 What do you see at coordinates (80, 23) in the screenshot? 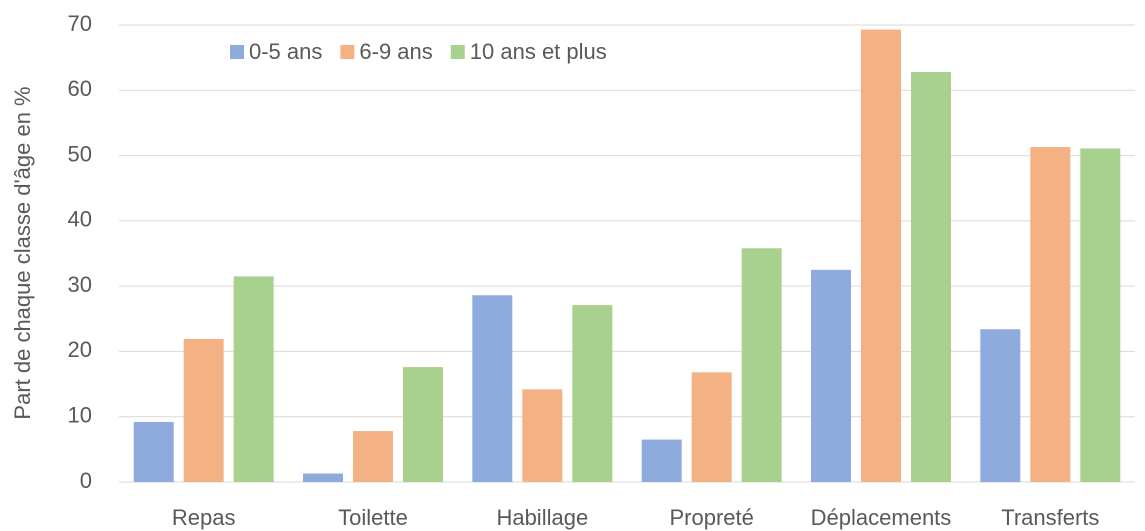
I see `y-tick-label: 70` at bounding box center [80, 23].